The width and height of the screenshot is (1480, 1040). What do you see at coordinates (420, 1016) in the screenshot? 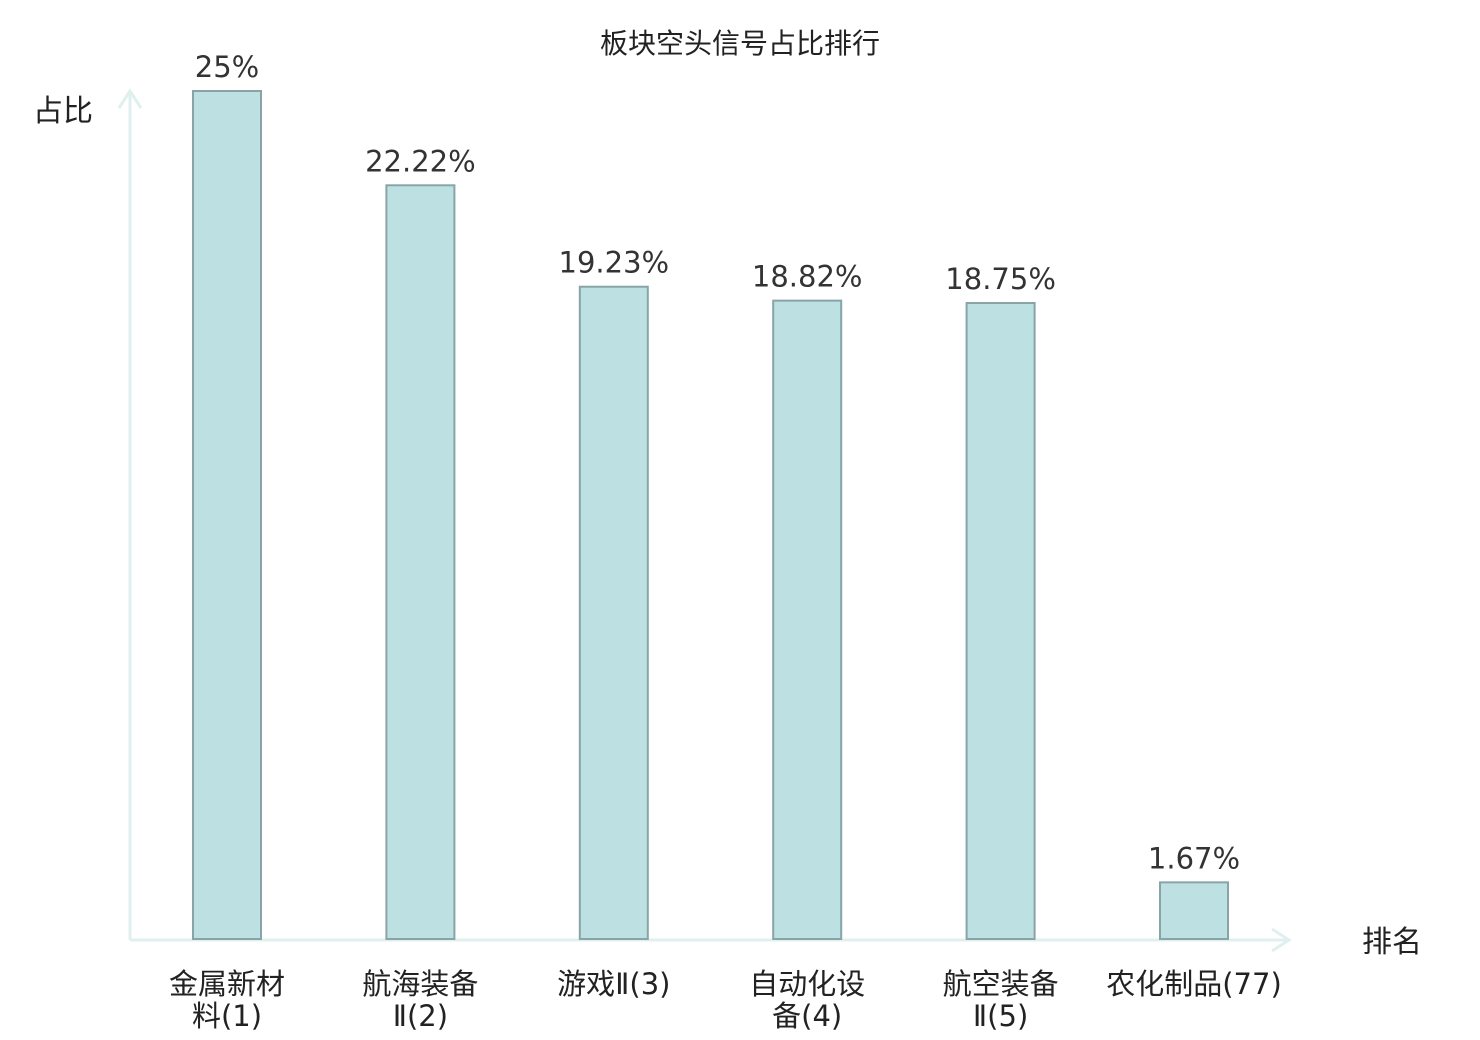
I see `category-tick-label: Ⅱ(2)` at bounding box center [420, 1016].